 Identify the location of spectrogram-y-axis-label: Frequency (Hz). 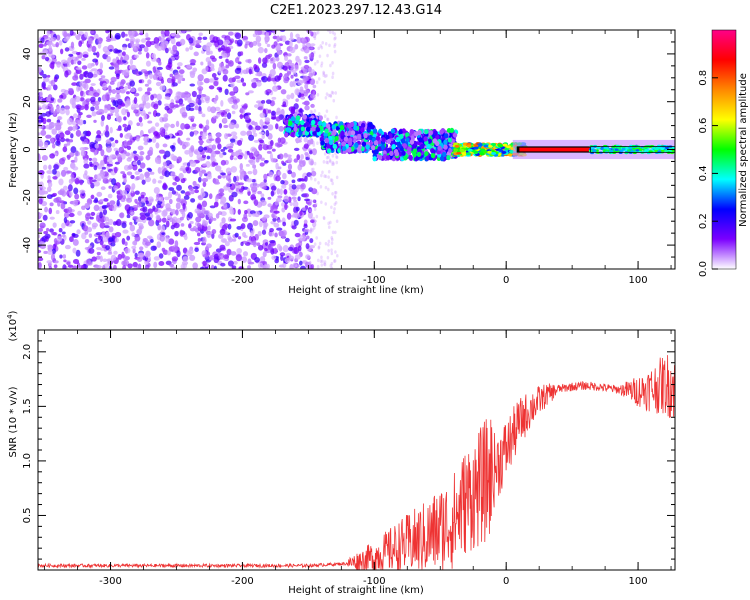
(13, 150).